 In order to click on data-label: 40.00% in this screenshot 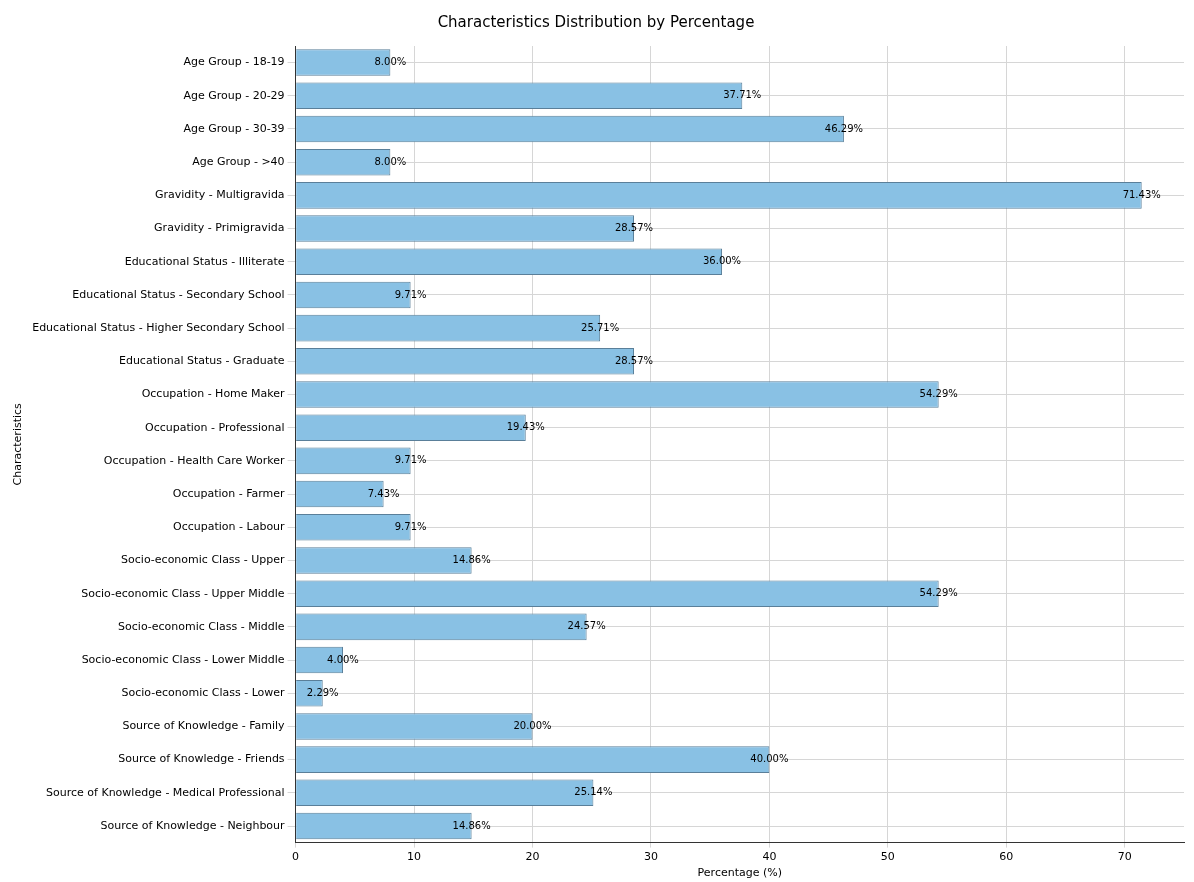, I will do `click(769, 759)`.